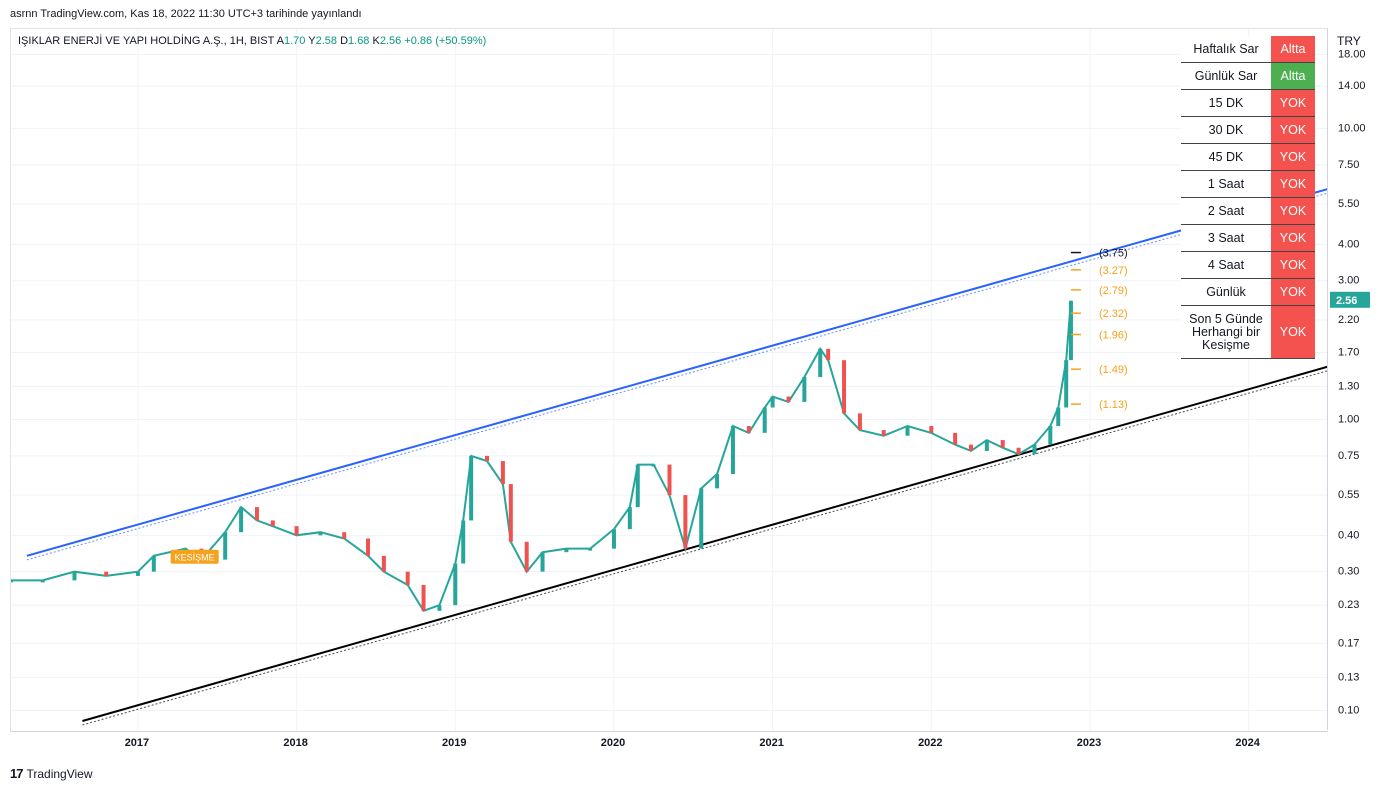 The height and width of the screenshot is (791, 1386). I want to click on price-tick-label: 0.75, so click(1348, 456).